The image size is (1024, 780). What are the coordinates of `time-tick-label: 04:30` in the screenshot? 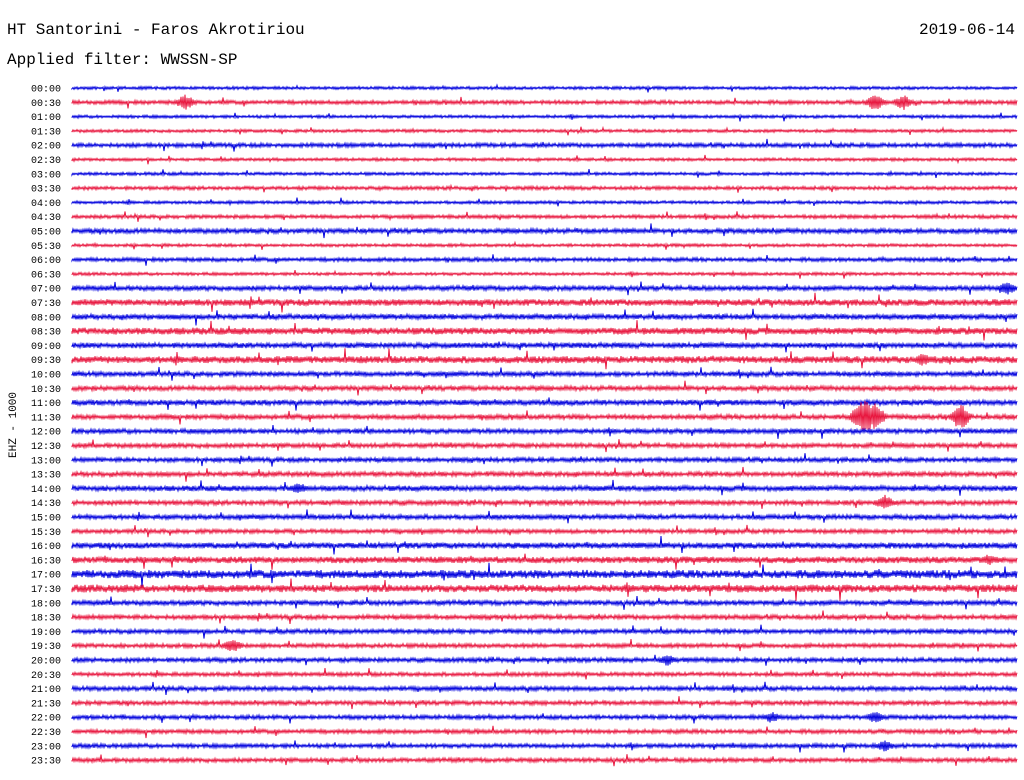 It's located at (46, 218).